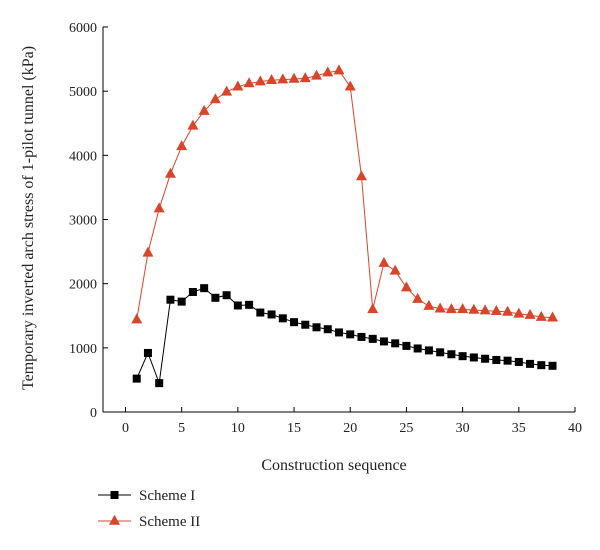  I want to click on y-tick-label: 3000, so click(83, 221).